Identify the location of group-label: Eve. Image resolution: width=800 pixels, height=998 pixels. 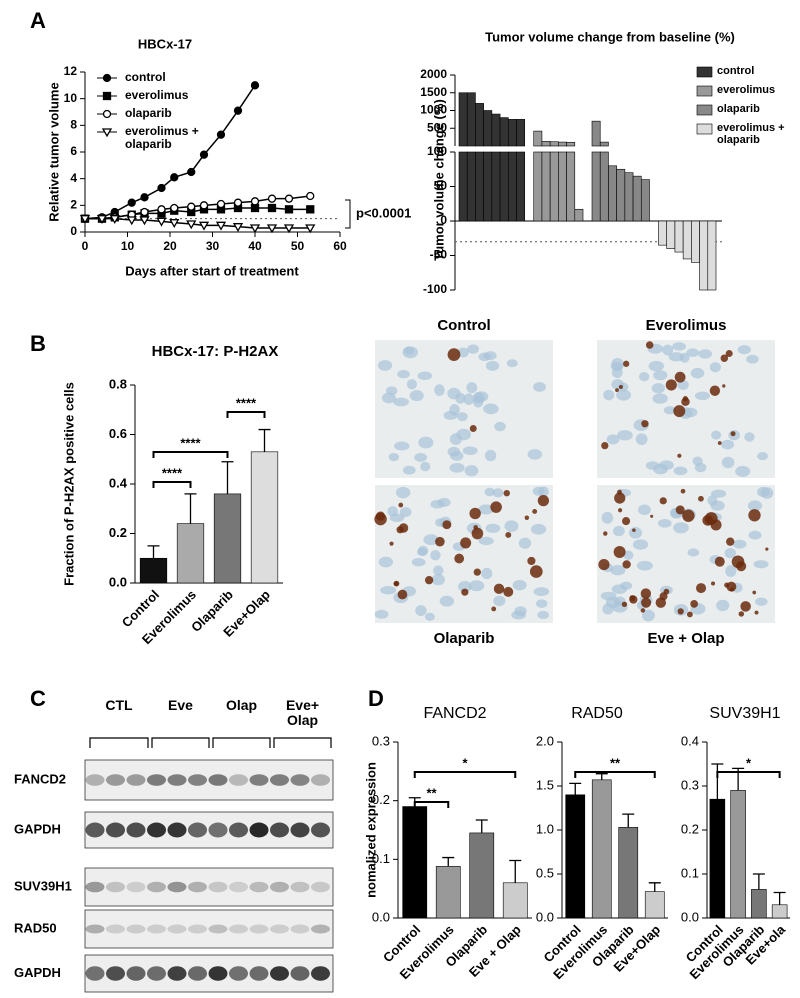
(180, 705).